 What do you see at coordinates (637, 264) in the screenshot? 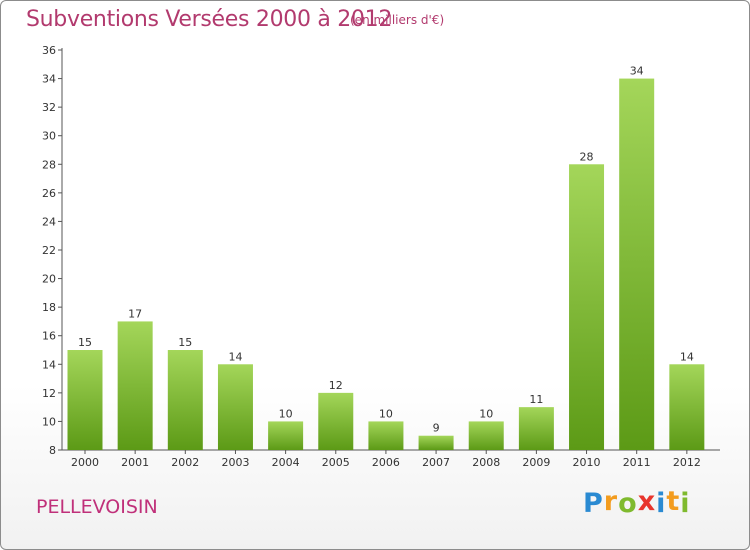
I see `bar-2011` at bounding box center [637, 264].